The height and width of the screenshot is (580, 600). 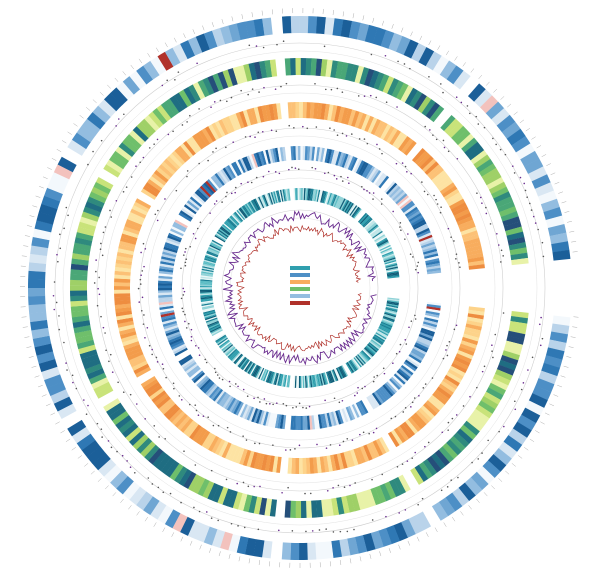 I want to click on orange-ring-cell, so click(x=122, y=284).